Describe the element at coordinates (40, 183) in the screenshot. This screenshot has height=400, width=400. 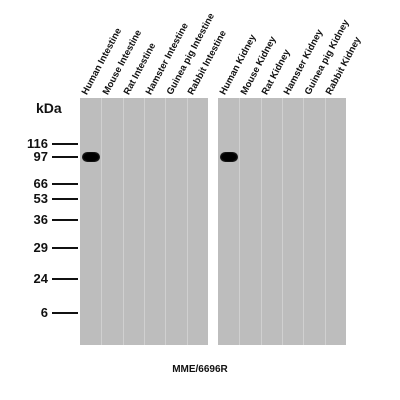
I see `marker-label: 66` at that location.